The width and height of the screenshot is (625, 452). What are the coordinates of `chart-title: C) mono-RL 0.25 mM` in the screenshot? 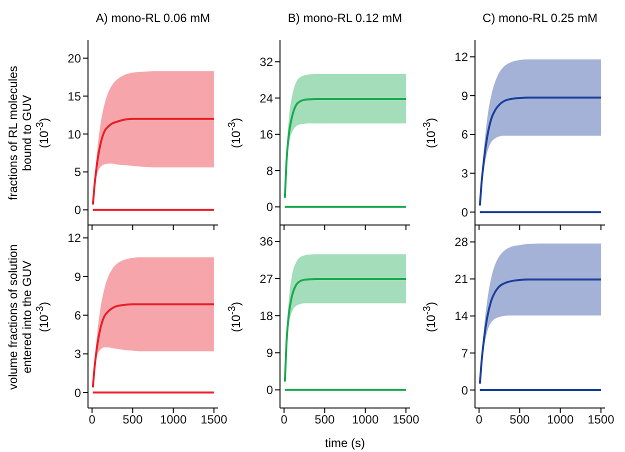 It's located at (540, 18).